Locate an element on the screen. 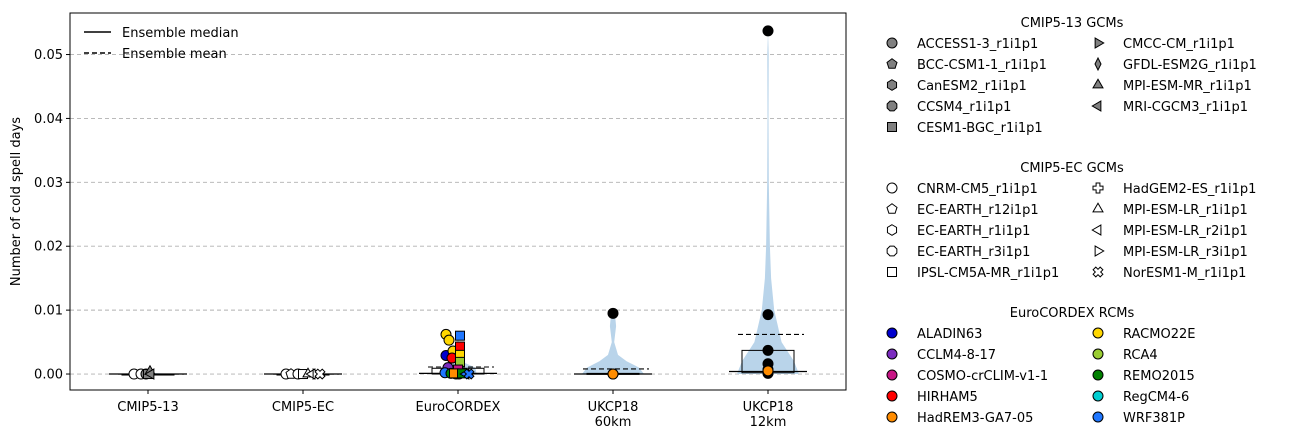  legend-entry-label: CanESM2_r1i1p1 is located at coordinates (972, 86).